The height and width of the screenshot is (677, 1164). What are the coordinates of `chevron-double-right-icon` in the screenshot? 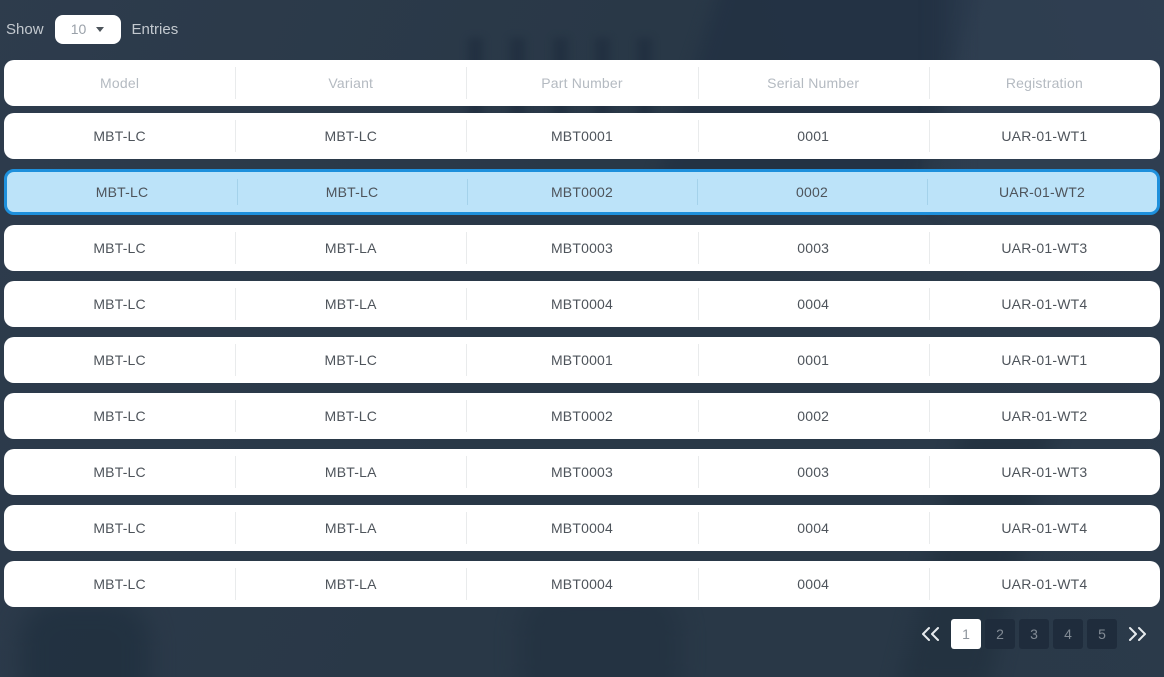 It's located at (1138, 634).